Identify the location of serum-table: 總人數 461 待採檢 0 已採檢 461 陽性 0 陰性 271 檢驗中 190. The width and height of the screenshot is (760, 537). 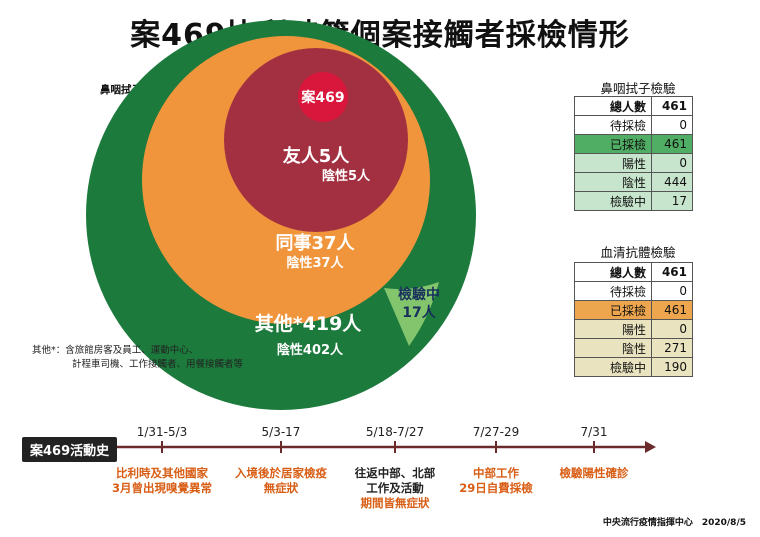
(633, 319).